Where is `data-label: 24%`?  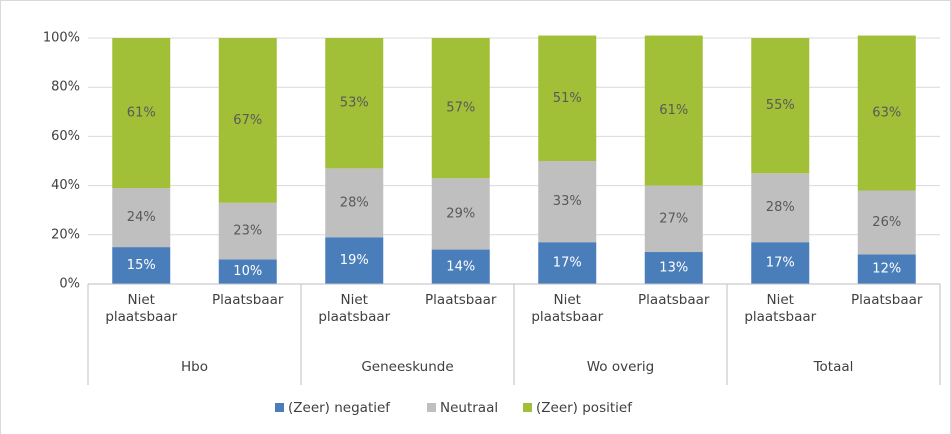 data-label: 24% is located at coordinates (141, 217).